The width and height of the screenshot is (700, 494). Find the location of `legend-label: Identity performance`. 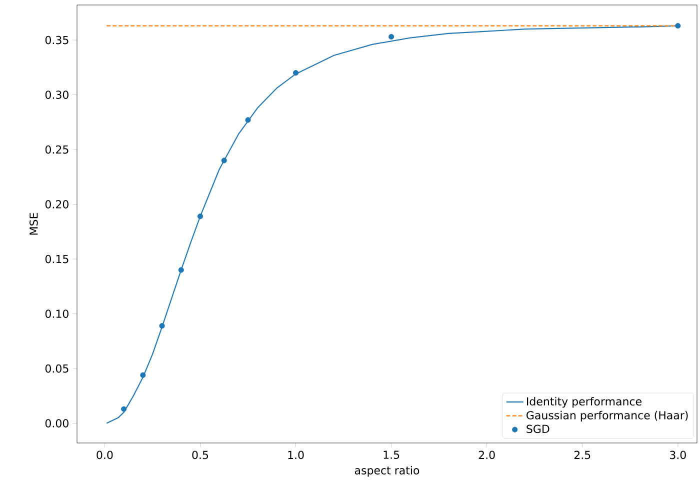

legend-label: Identity performance is located at coordinates (584, 402).